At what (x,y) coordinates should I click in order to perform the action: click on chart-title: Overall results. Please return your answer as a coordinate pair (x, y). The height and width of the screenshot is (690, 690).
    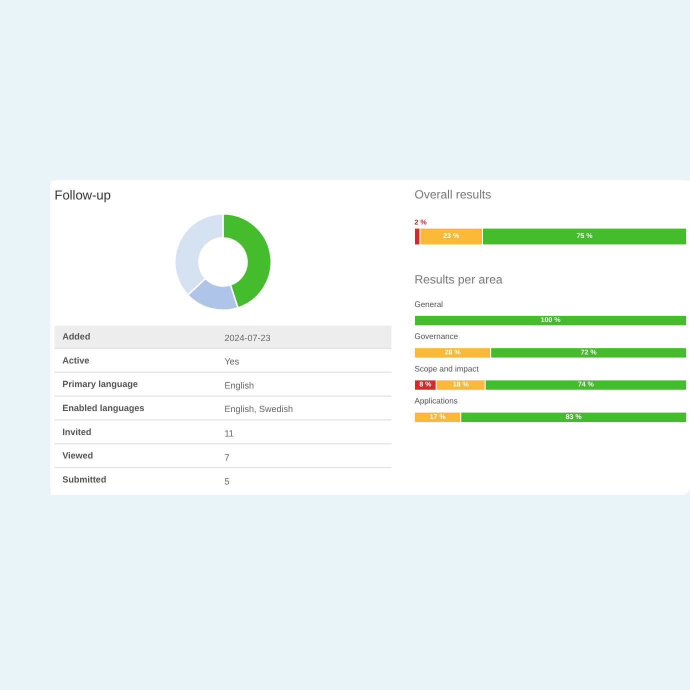
    Looking at the image, I should click on (453, 195).